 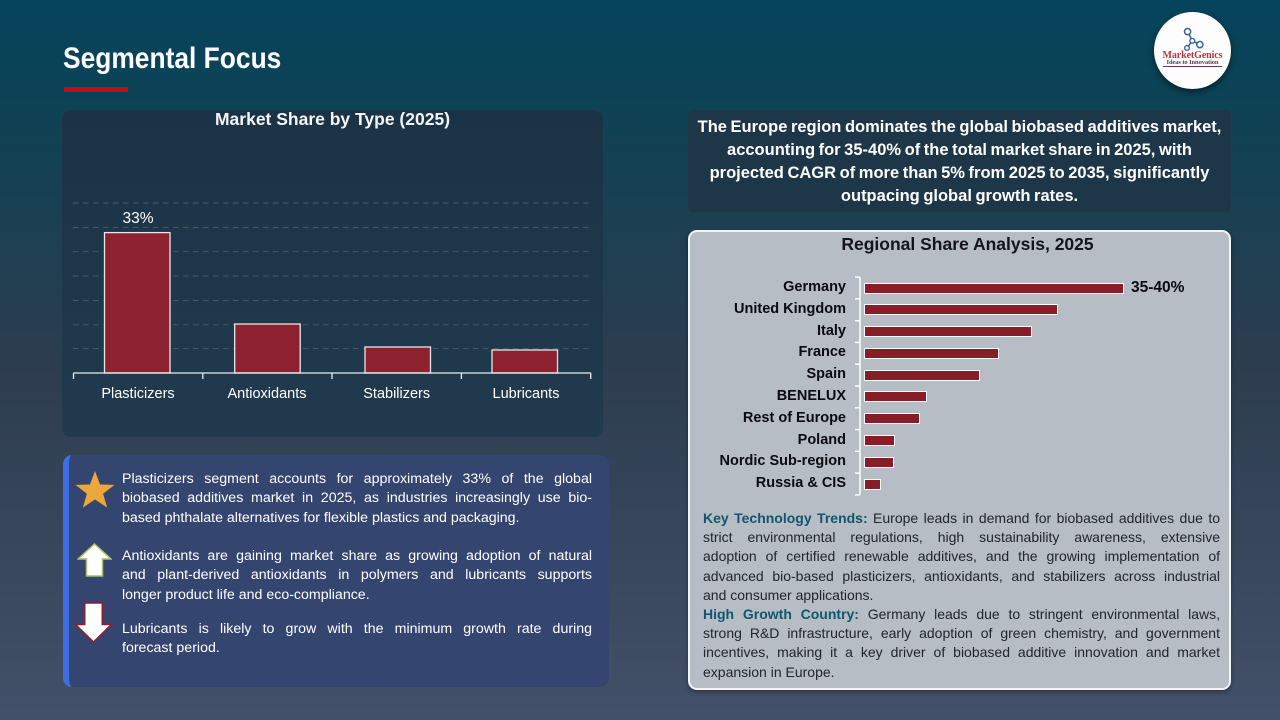 I want to click on svg-text: Stabilizers, so click(x=396, y=394).